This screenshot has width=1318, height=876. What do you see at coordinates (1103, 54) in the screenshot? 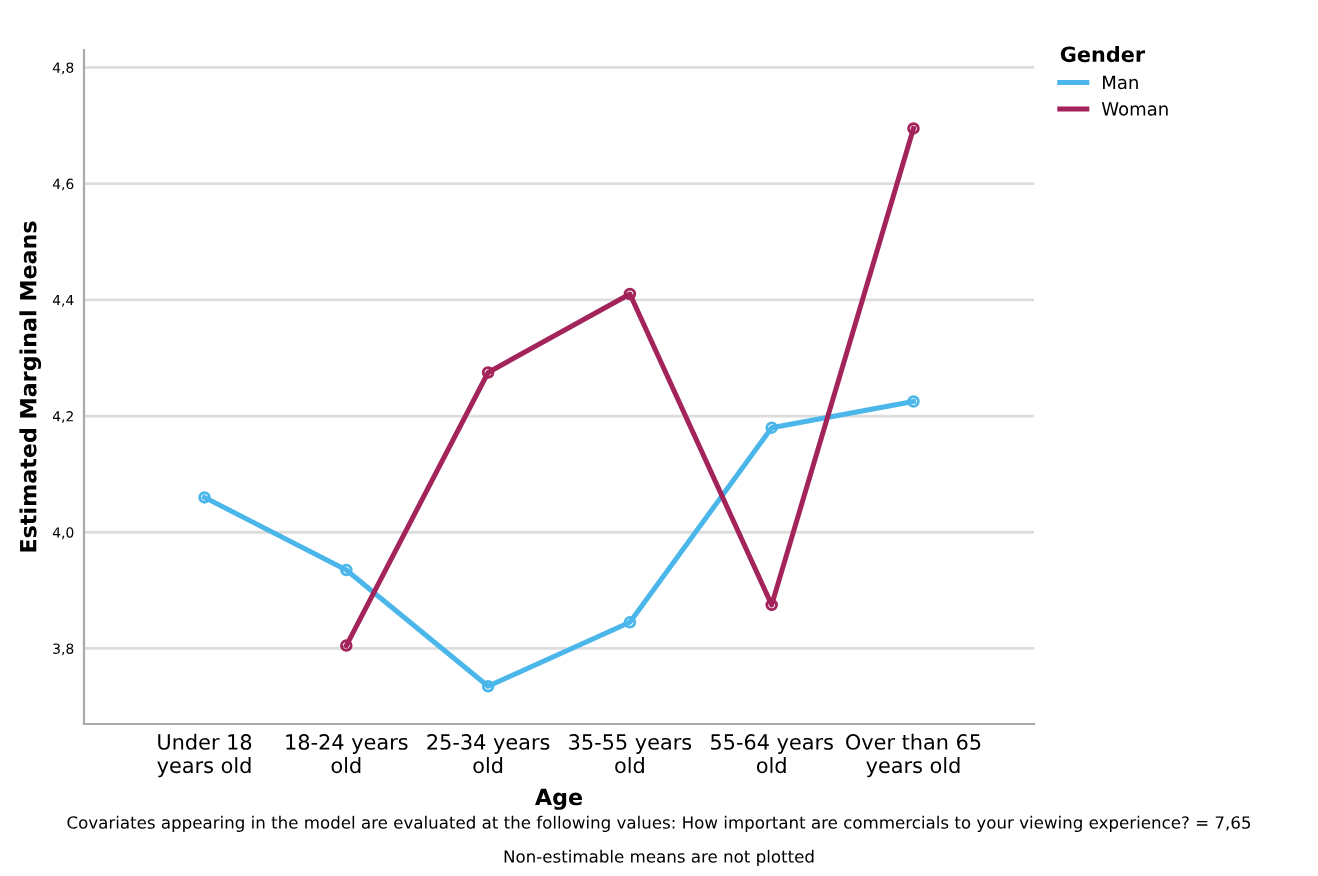
I see `legend-title: Gender` at bounding box center [1103, 54].